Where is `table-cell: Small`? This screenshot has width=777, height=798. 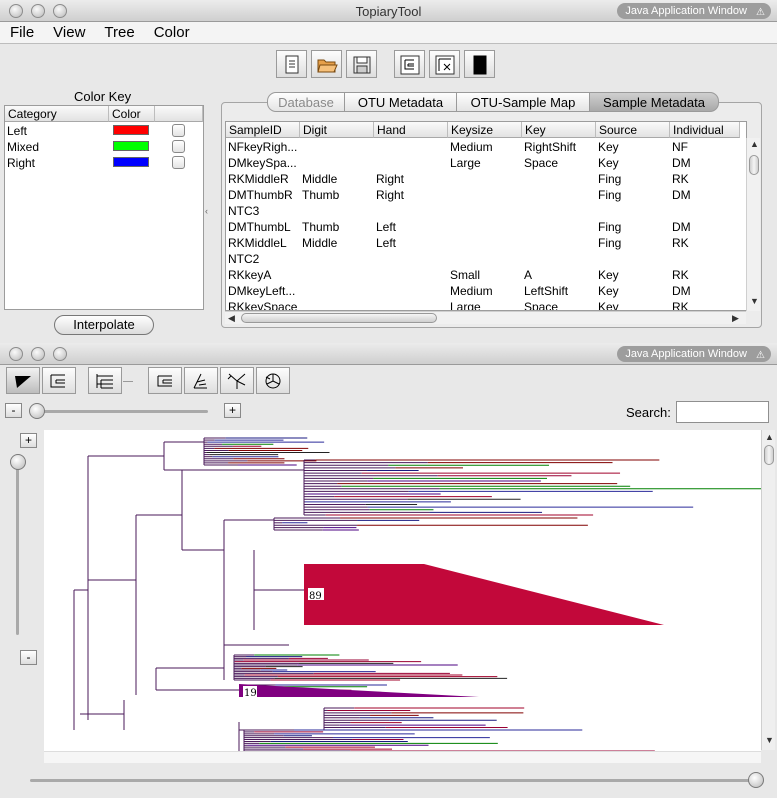
table-cell: Small is located at coordinates (465, 275).